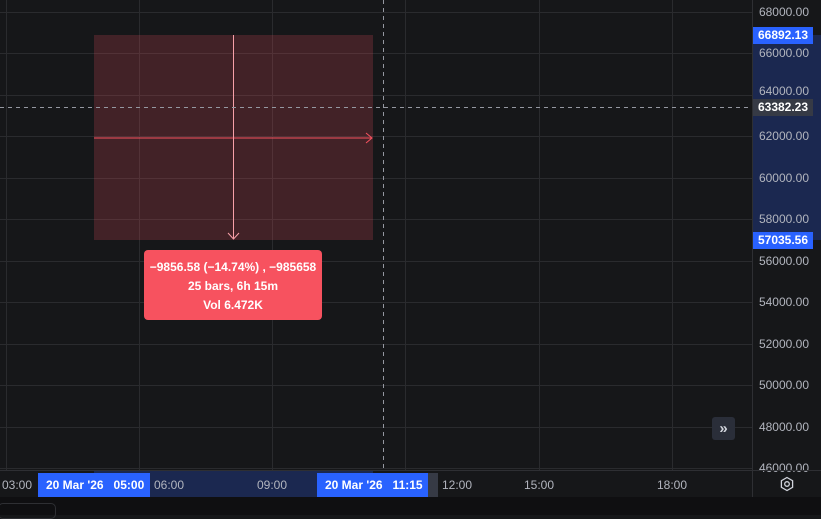  I want to click on price-label: 62000.00, so click(783, 136).